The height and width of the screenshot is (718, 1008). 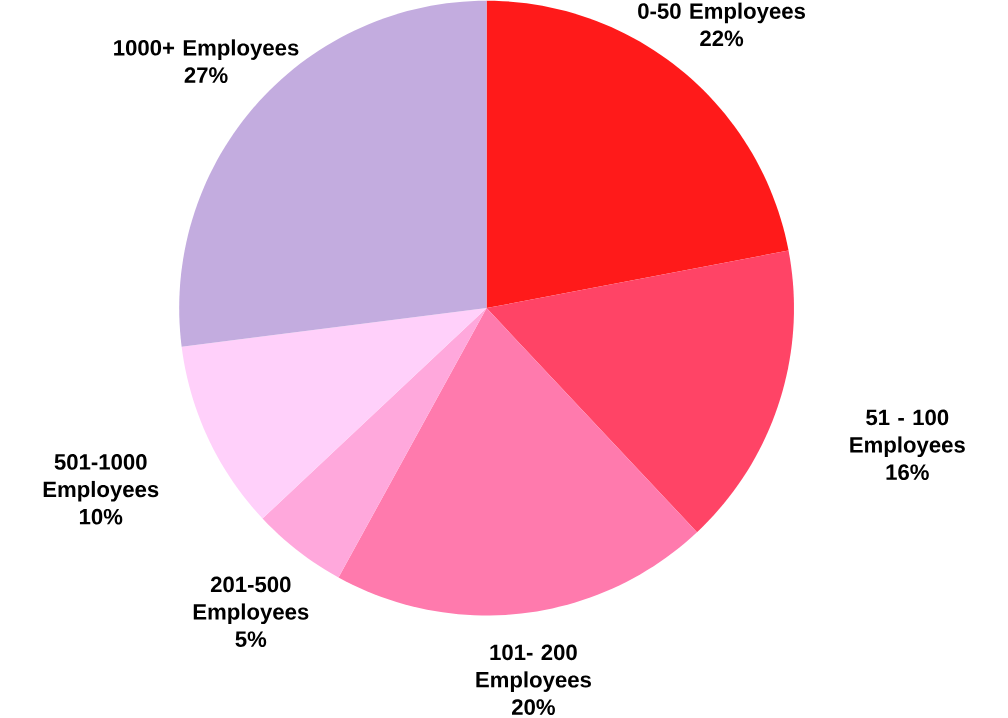 What do you see at coordinates (722, 38) in the screenshot?
I see `data-label: 22%` at bounding box center [722, 38].